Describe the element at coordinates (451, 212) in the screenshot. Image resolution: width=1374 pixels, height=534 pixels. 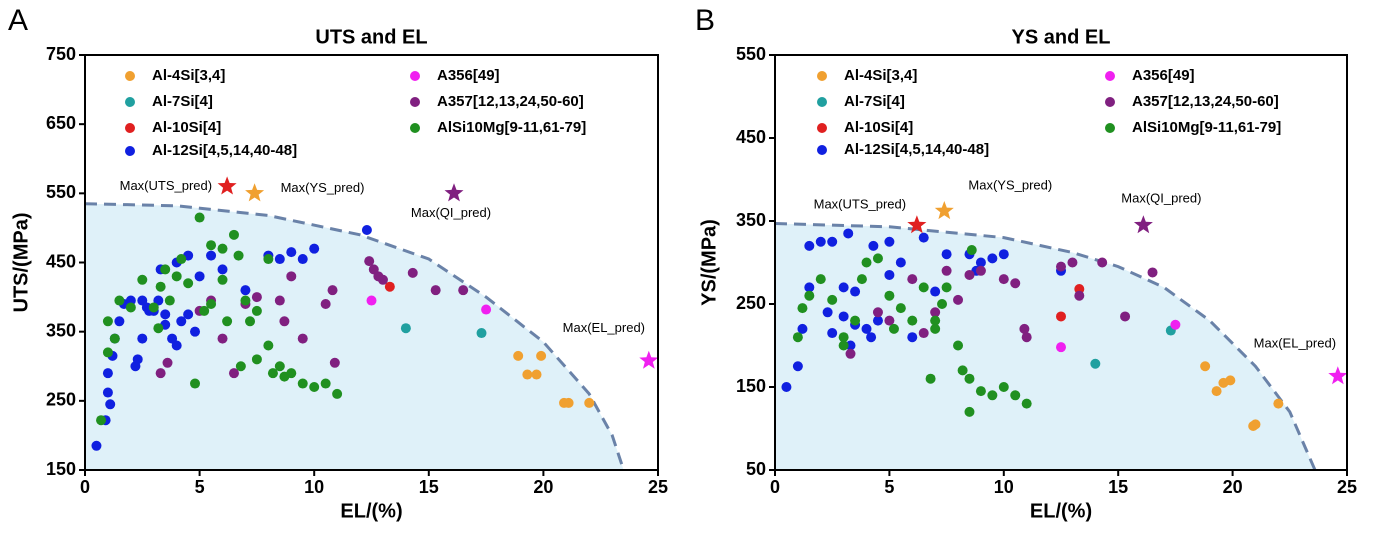
I see `star-label: Max(QI_pred)` at that location.